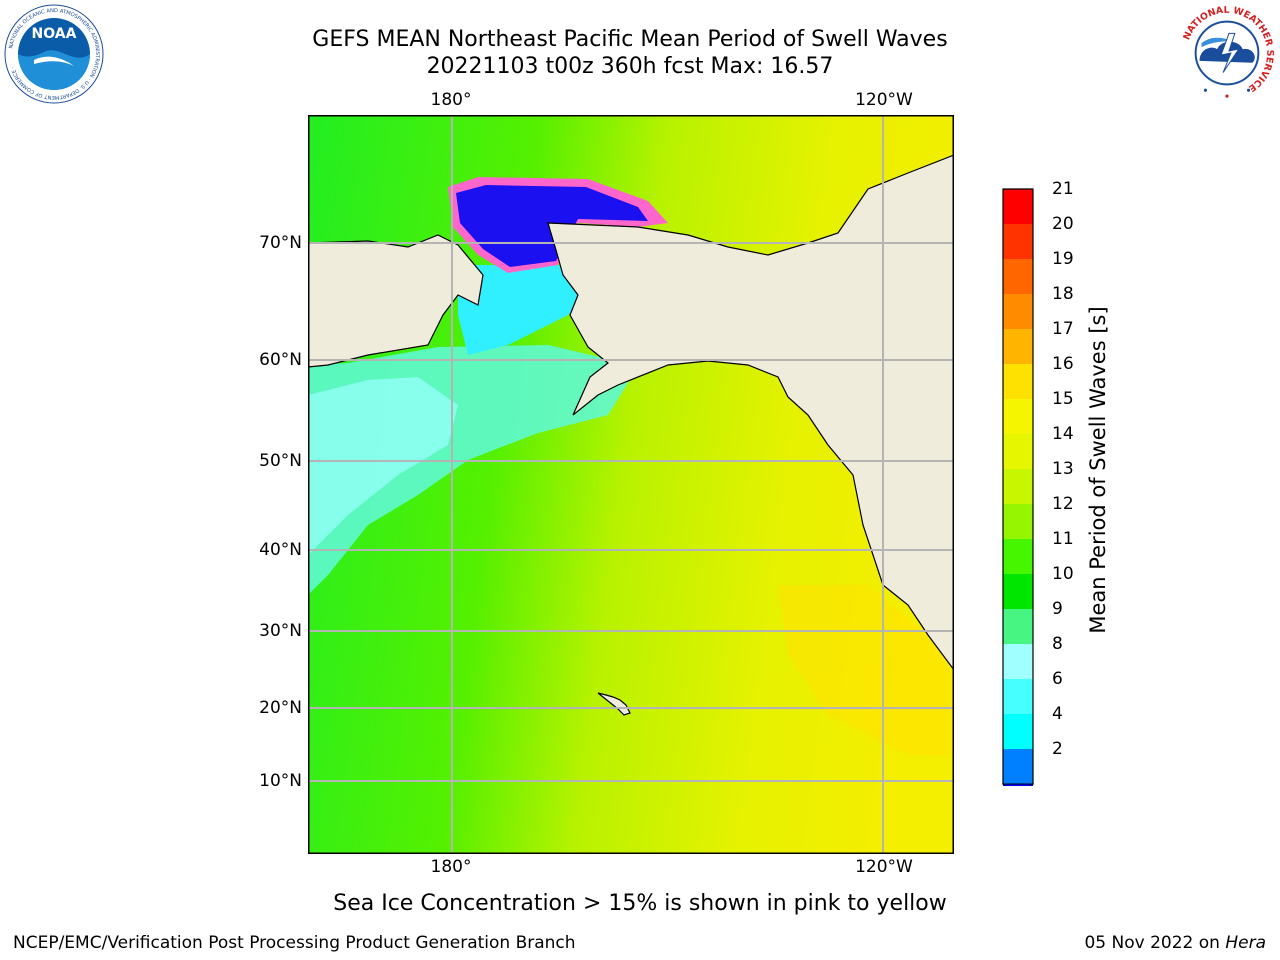  Describe the element at coordinates (1063, 294) in the screenshot. I see `colorbar-tick-label: 18` at that location.